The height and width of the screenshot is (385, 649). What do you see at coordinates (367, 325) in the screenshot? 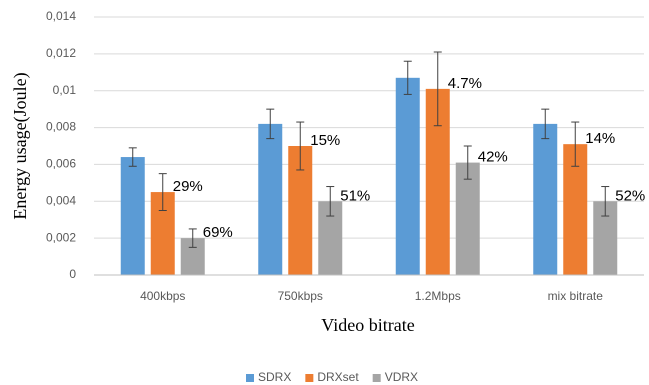
I see `x-axis-label: Video bitrate` at bounding box center [367, 325].